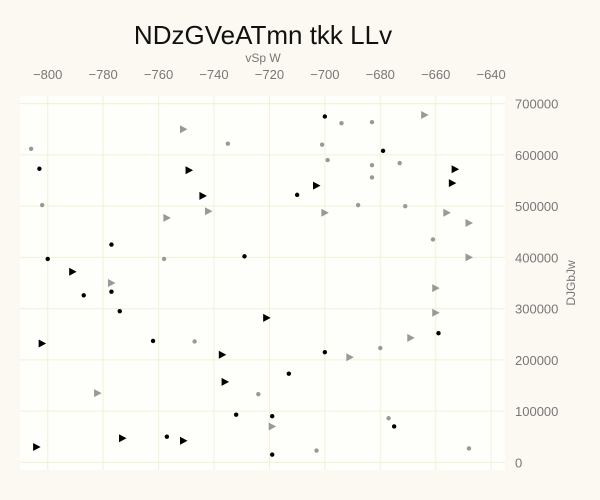 This screenshot has width=600, height=500. What do you see at coordinates (47, 74) in the screenshot?
I see `x-tick-label: −800` at bounding box center [47, 74].